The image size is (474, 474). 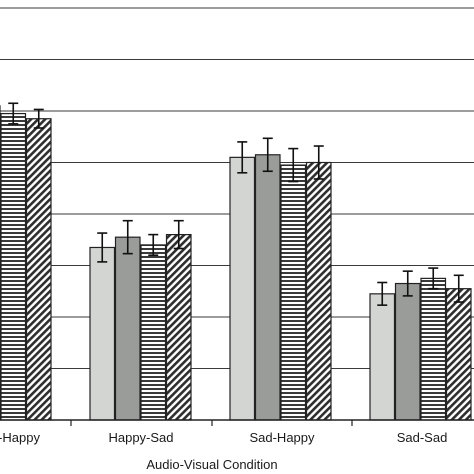 What do you see at coordinates (140, 437) in the screenshot?
I see `x-tick-label: Happy-Sad` at bounding box center [140, 437].